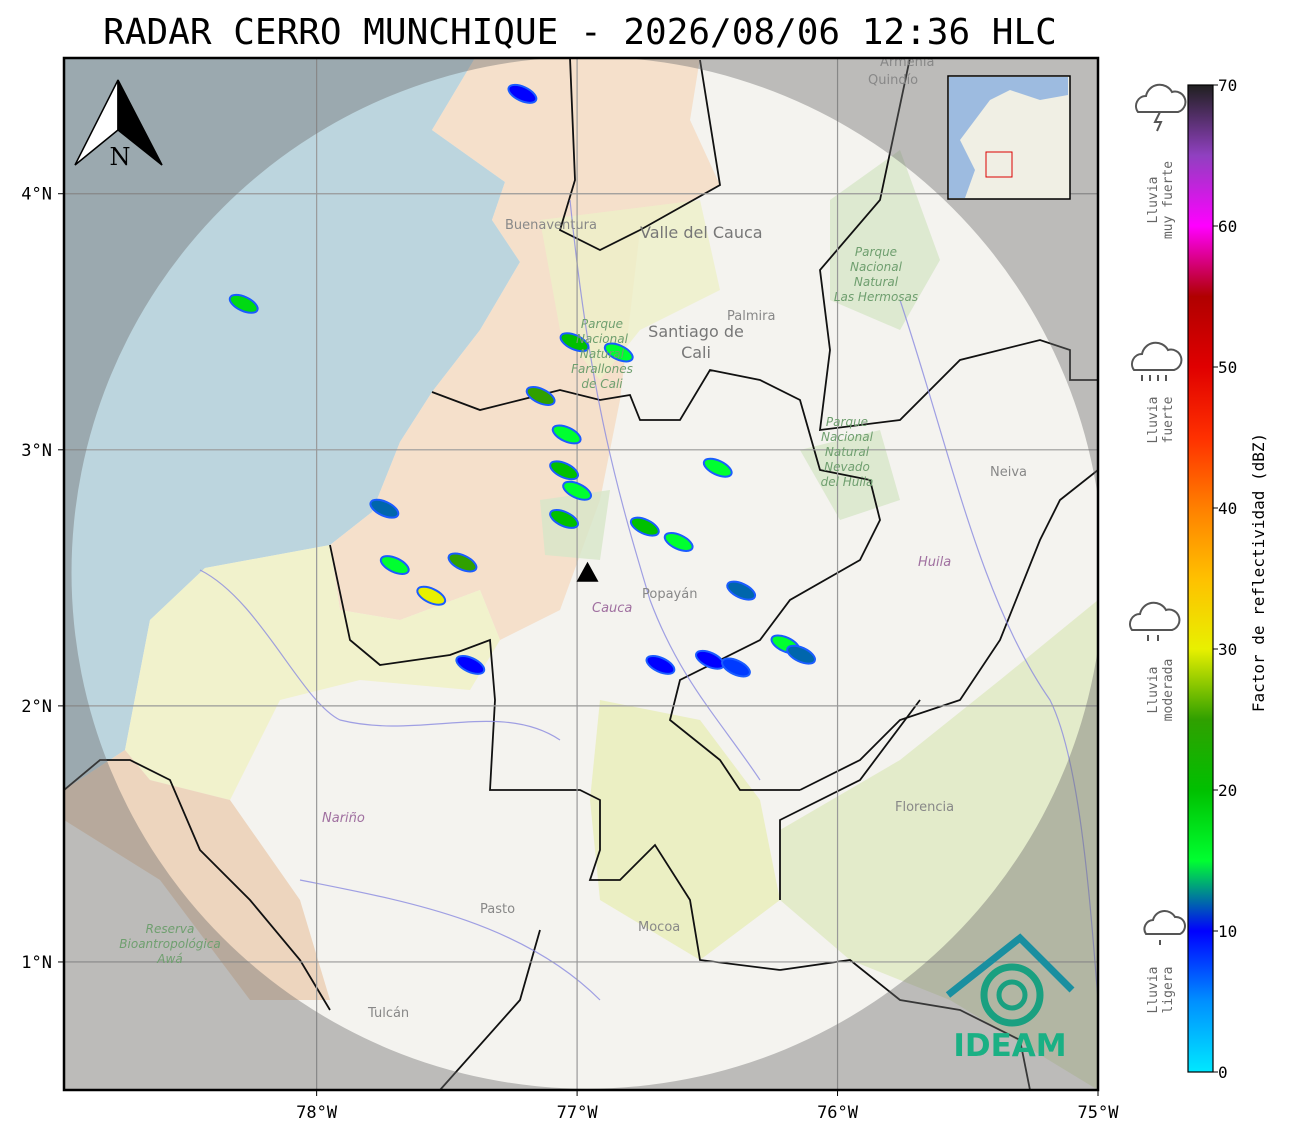 This screenshot has height=1137, width=1309. Describe the element at coordinates (1009, 1046) in the screenshot. I see `logo-text: IDEAM` at that location.